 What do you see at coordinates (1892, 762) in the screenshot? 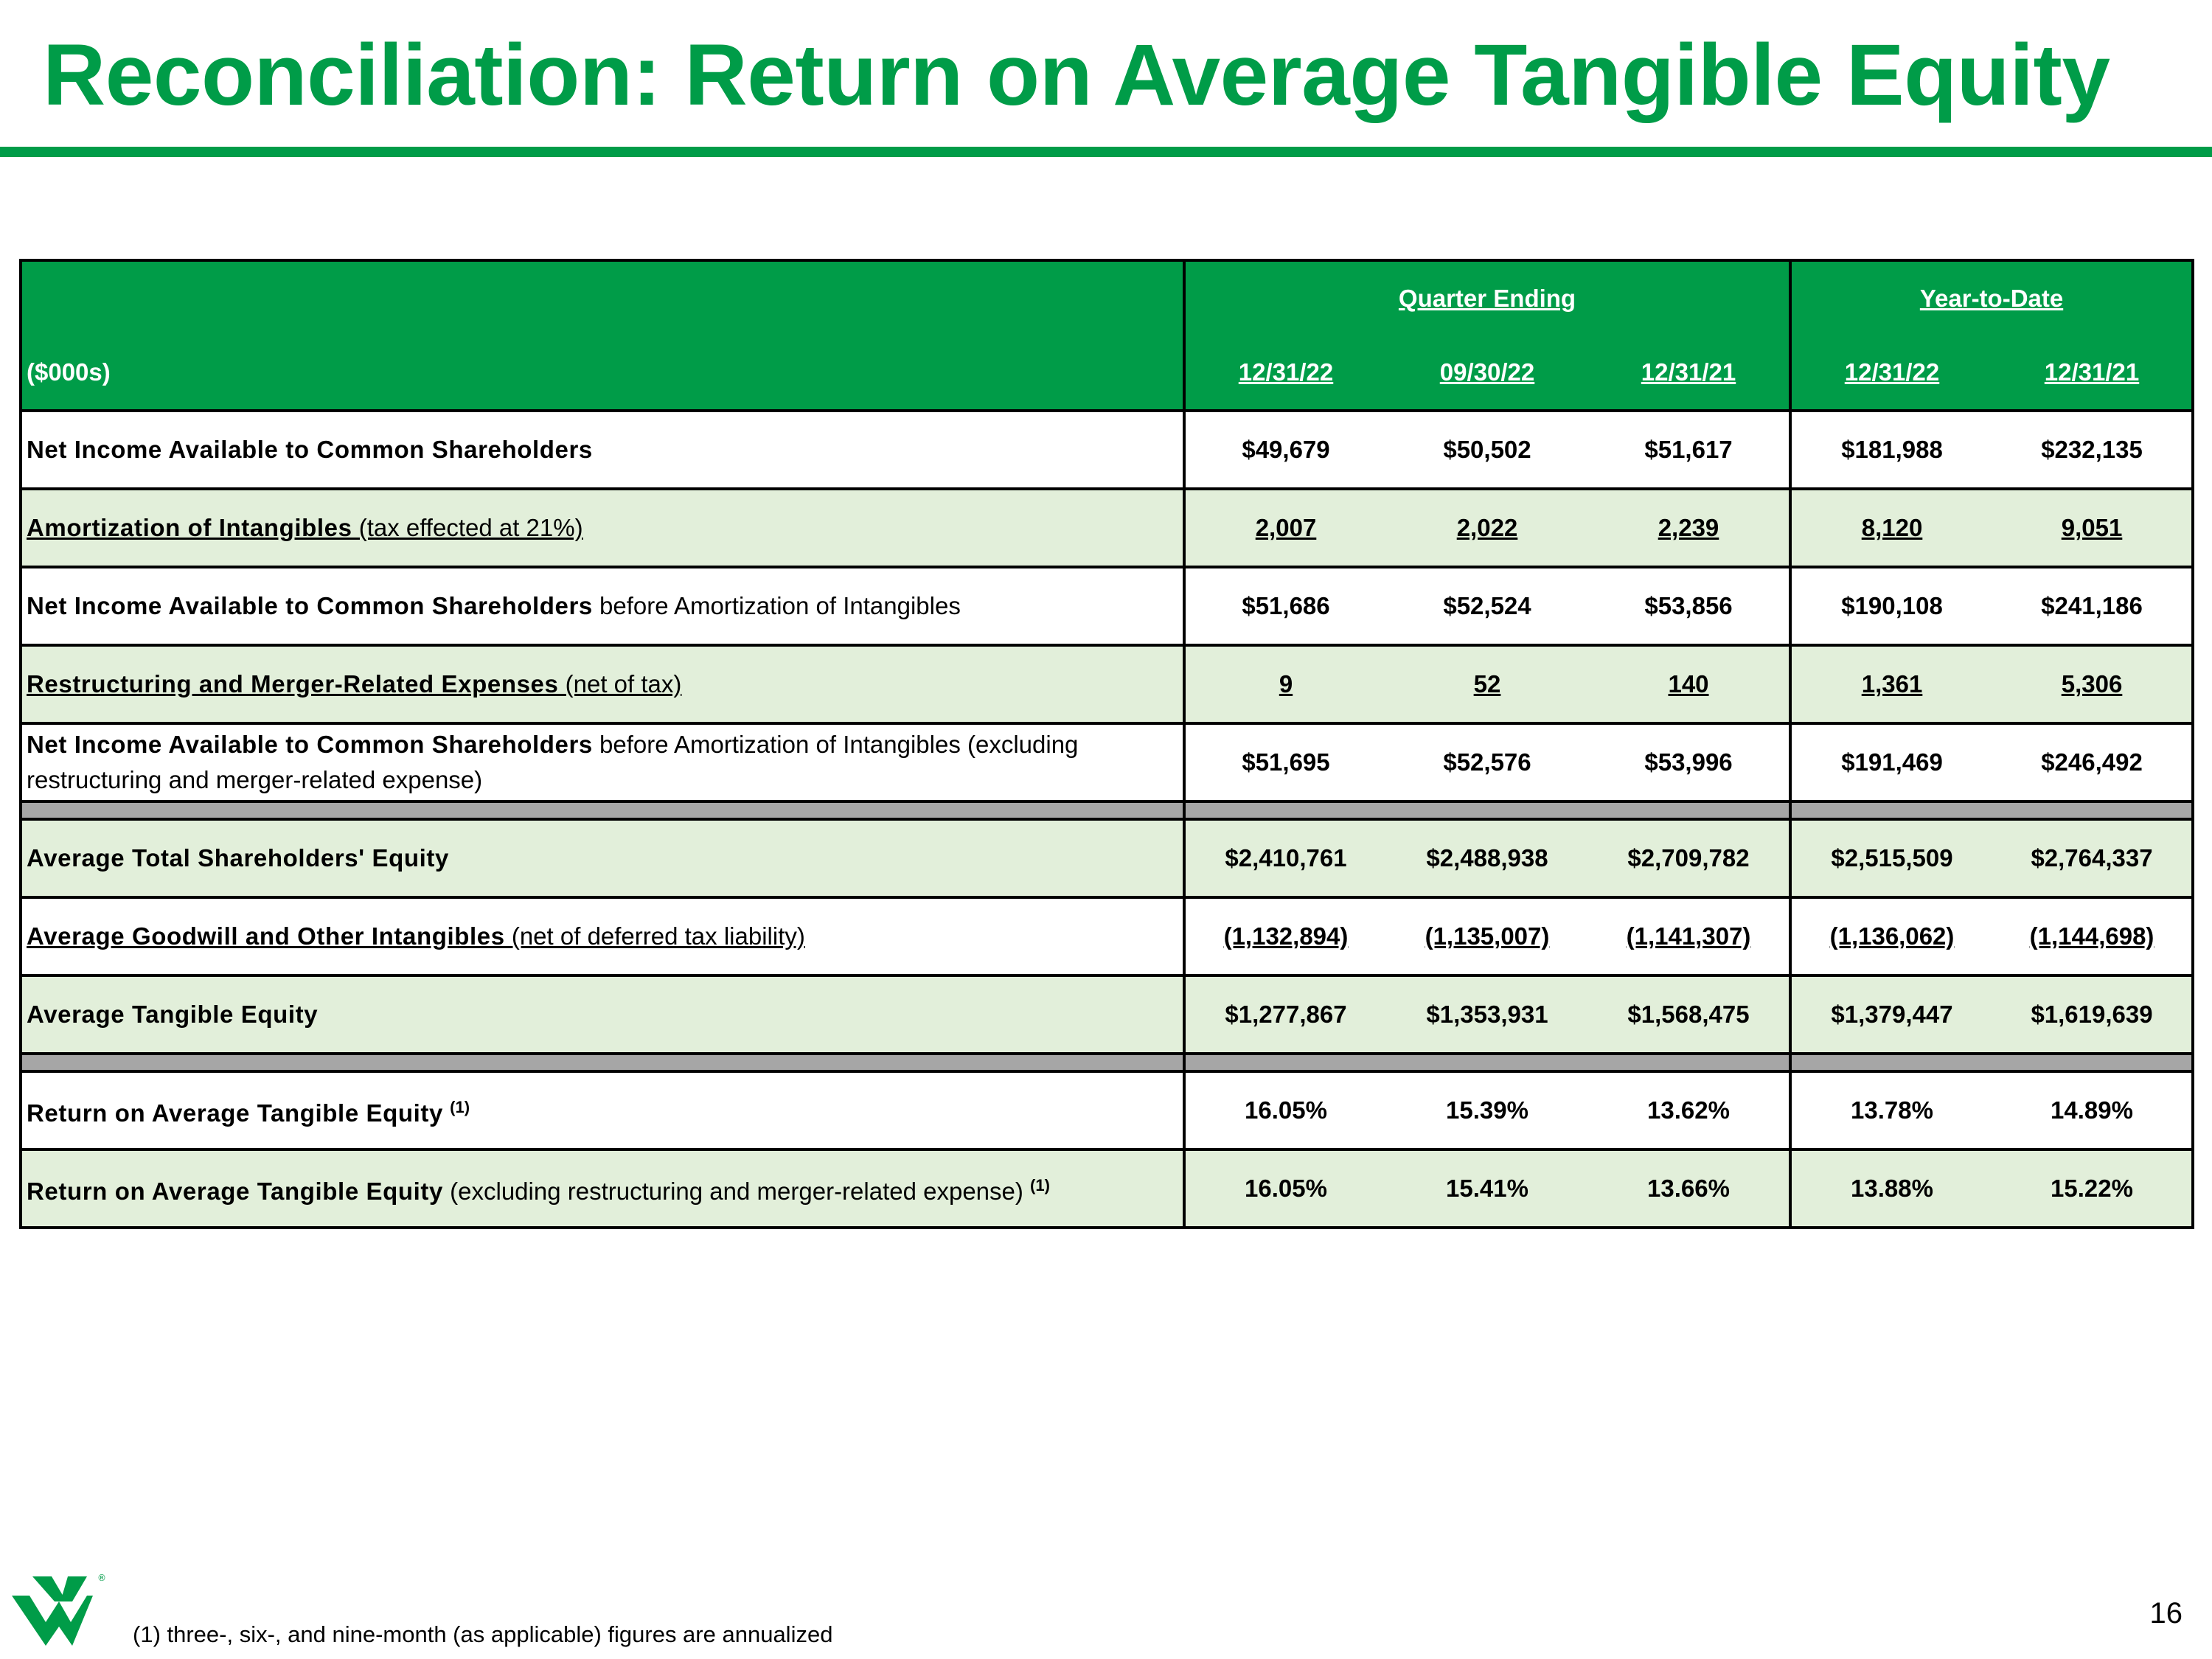
I see `value-text: $191,469` at bounding box center [1892, 762].